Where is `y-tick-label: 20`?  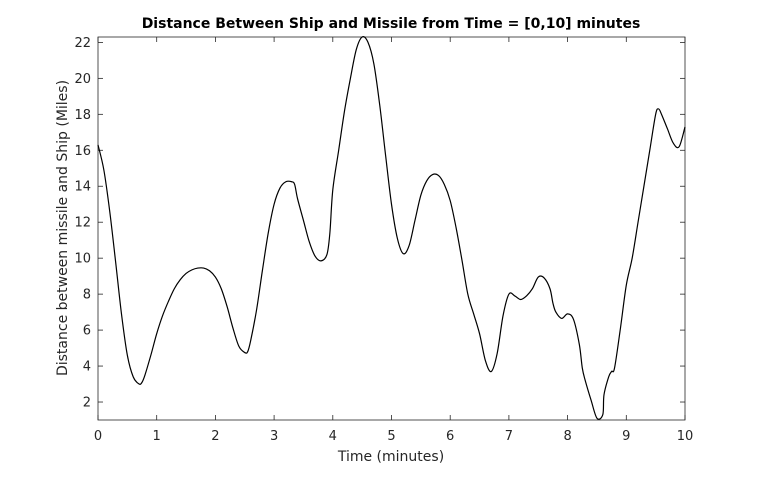 y-tick-label: 20 is located at coordinates (82, 79).